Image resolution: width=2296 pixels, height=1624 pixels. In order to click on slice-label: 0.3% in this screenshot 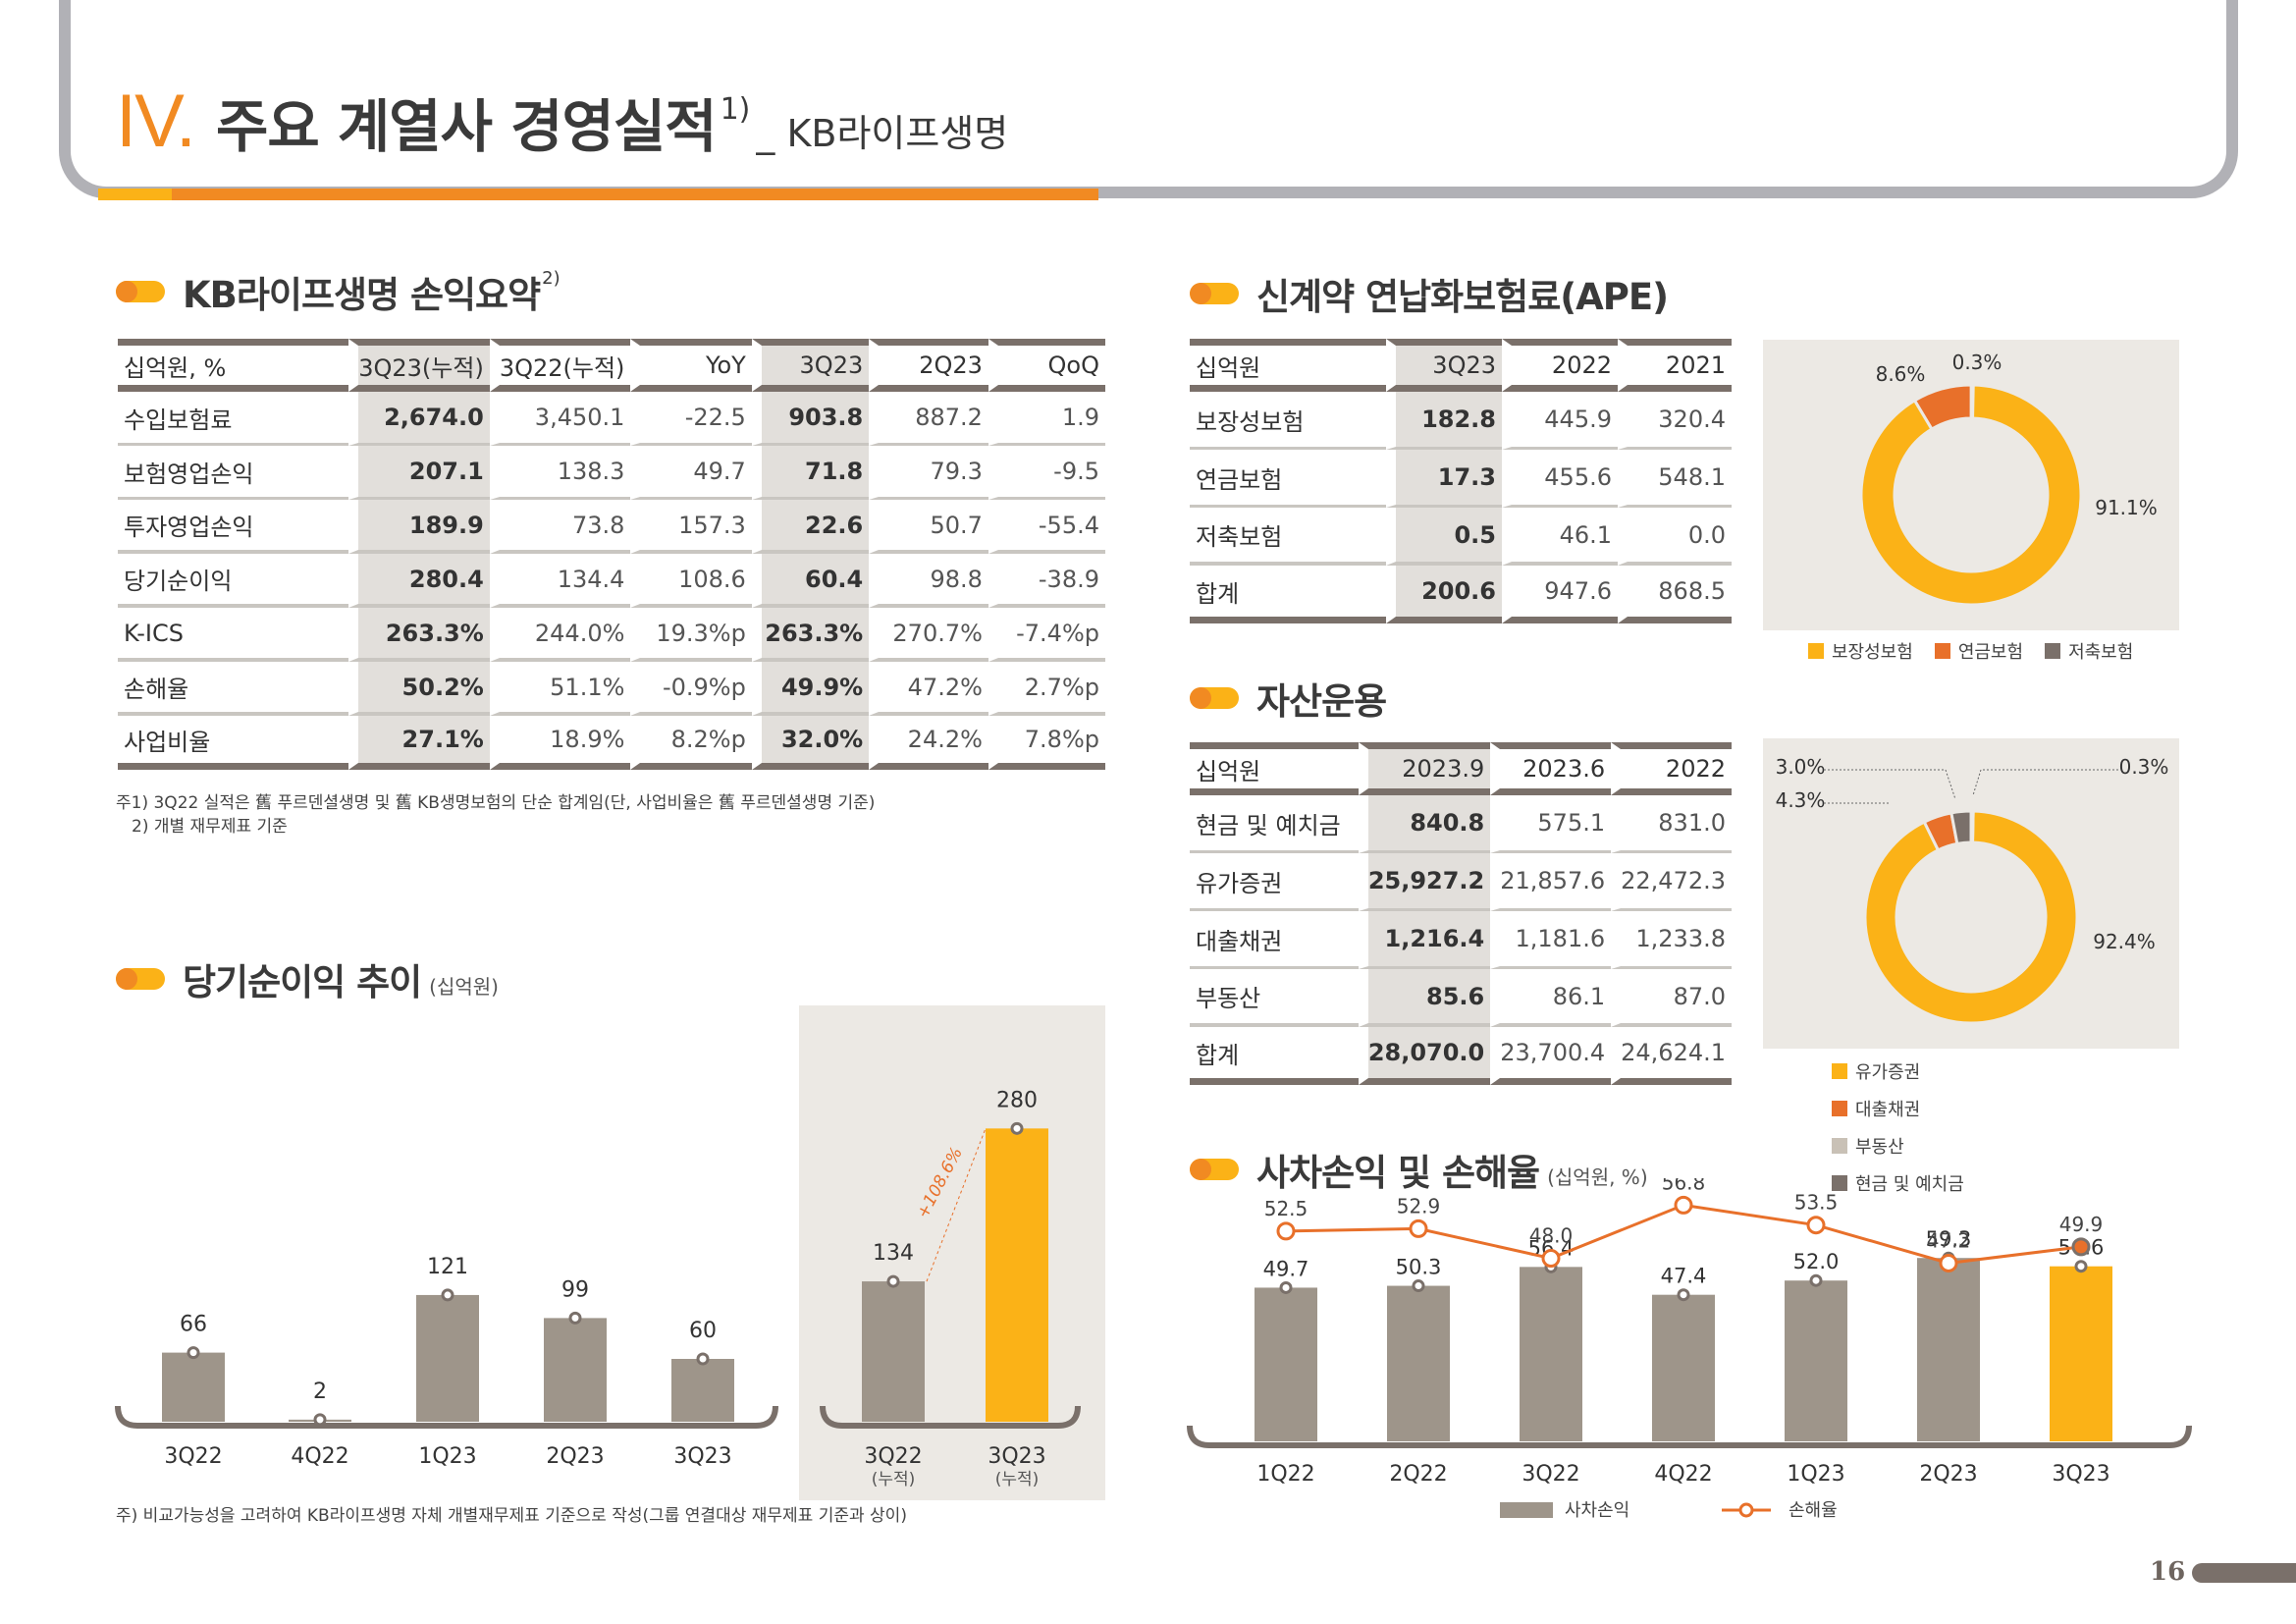, I will do `click(1977, 362)`.